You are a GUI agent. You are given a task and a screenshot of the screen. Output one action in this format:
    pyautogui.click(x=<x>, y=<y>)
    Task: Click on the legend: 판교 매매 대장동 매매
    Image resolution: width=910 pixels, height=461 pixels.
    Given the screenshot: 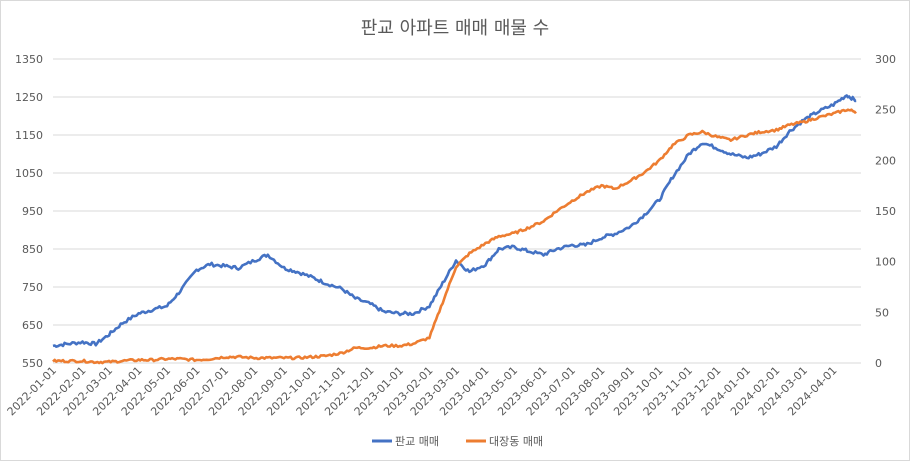 What is the action you would take?
    pyautogui.click(x=457, y=441)
    